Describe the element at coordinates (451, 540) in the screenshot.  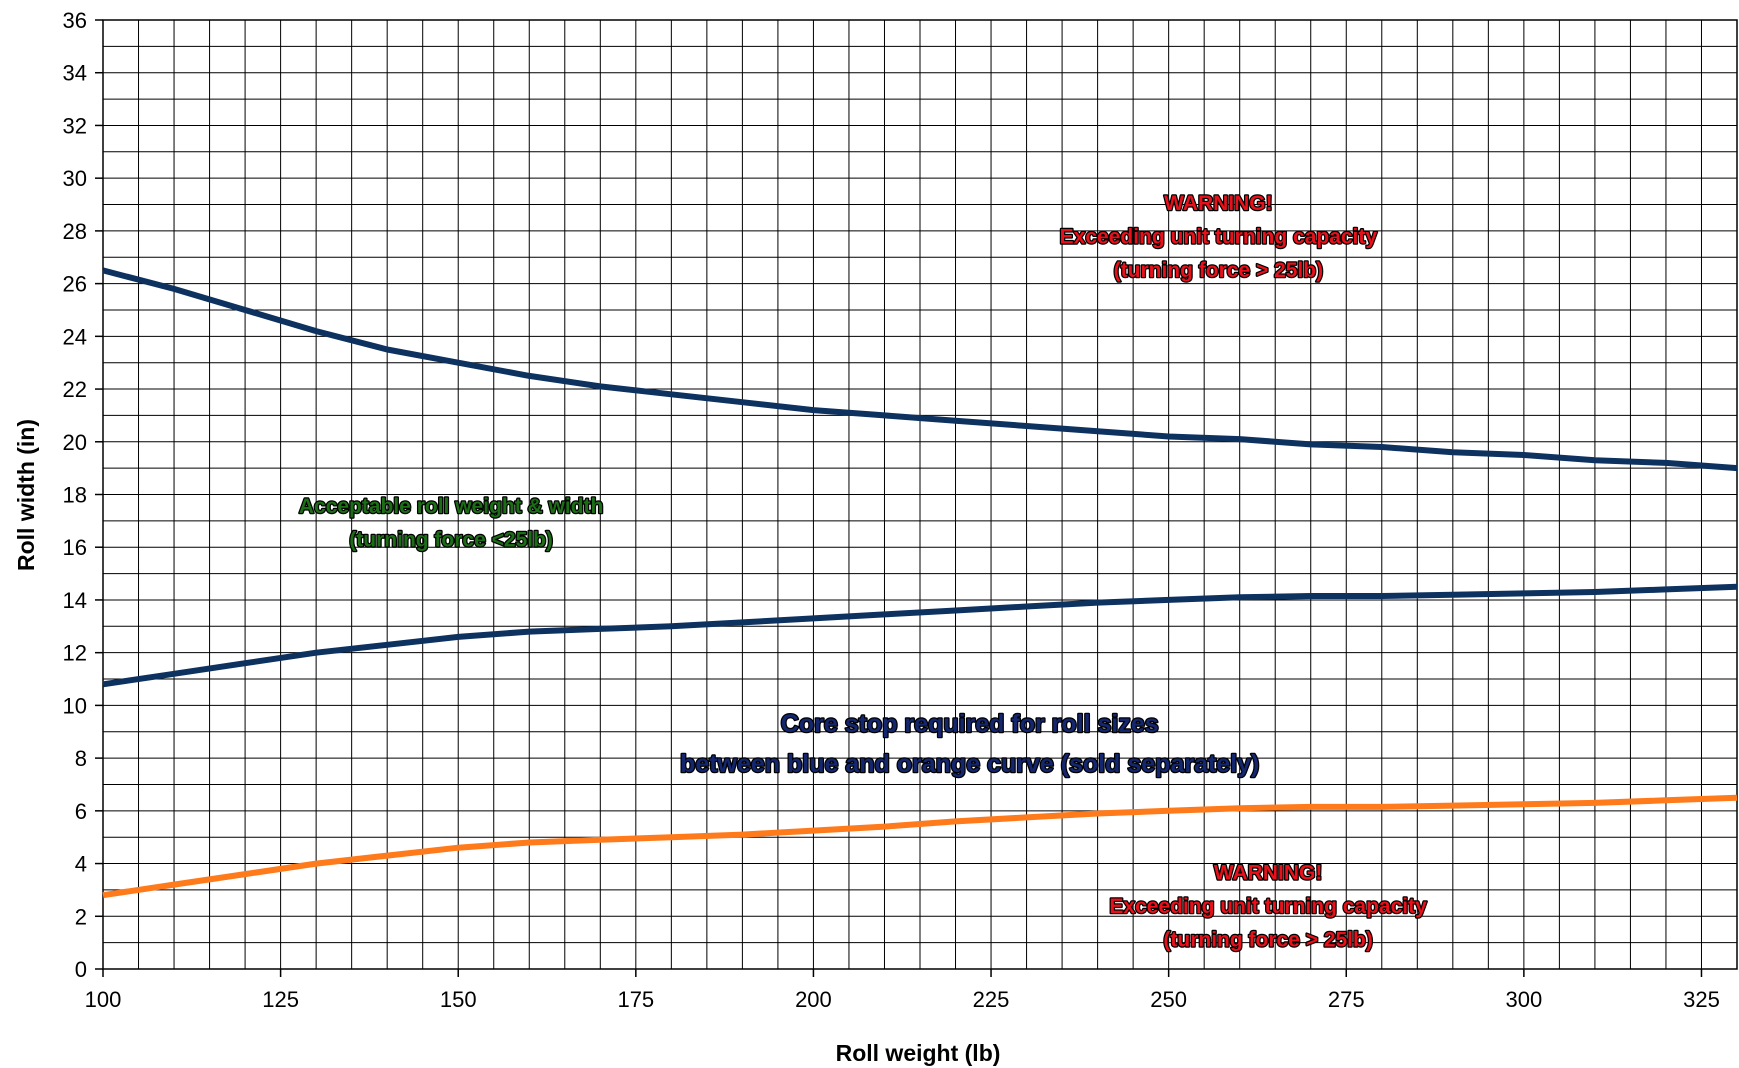
I see `annotation-line: (turning force <25lb)` at that location.